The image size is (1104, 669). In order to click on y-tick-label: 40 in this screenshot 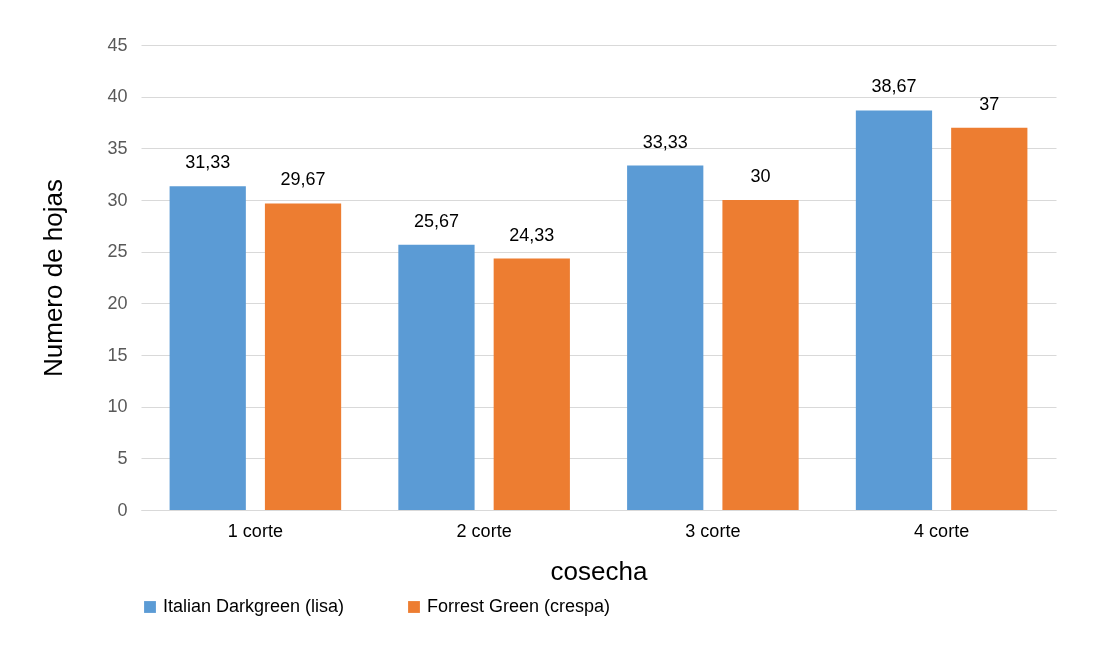, I will do `click(117, 96)`.